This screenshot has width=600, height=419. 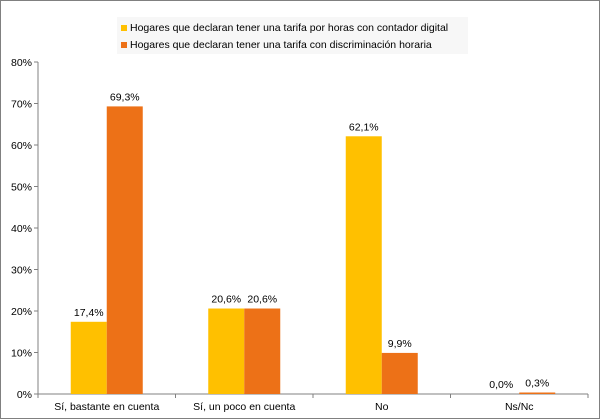 What do you see at coordinates (21, 63) in the screenshot?
I see `y-tick-label: 80%` at bounding box center [21, 63].